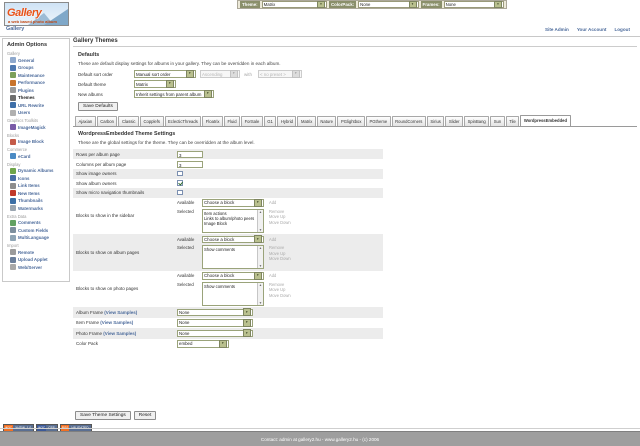 This screenshot has width=640, height=446. What do you see at coordinates (512, 121) in the screenshot?
I see `tab-tile: Tile` at bounding box center [512, 121].